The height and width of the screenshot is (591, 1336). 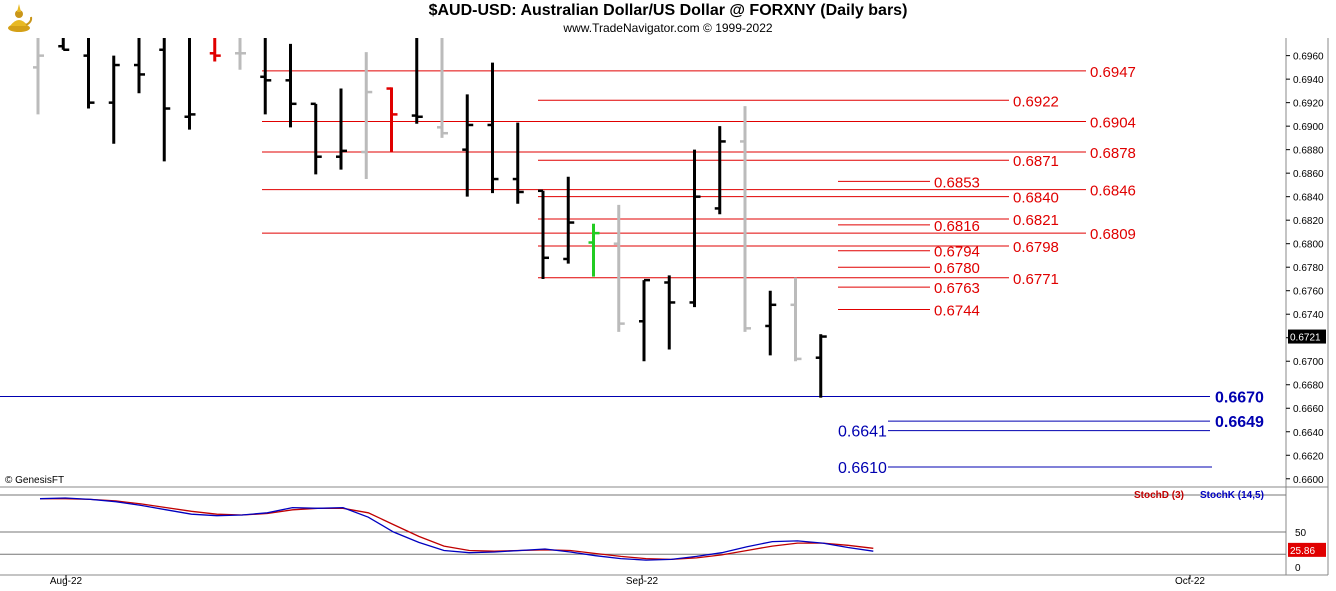 What do you see at coordinates (1239, 397) in the screenshot?
I see `support-label: 0.6670` at bounding box center [1239, 397].